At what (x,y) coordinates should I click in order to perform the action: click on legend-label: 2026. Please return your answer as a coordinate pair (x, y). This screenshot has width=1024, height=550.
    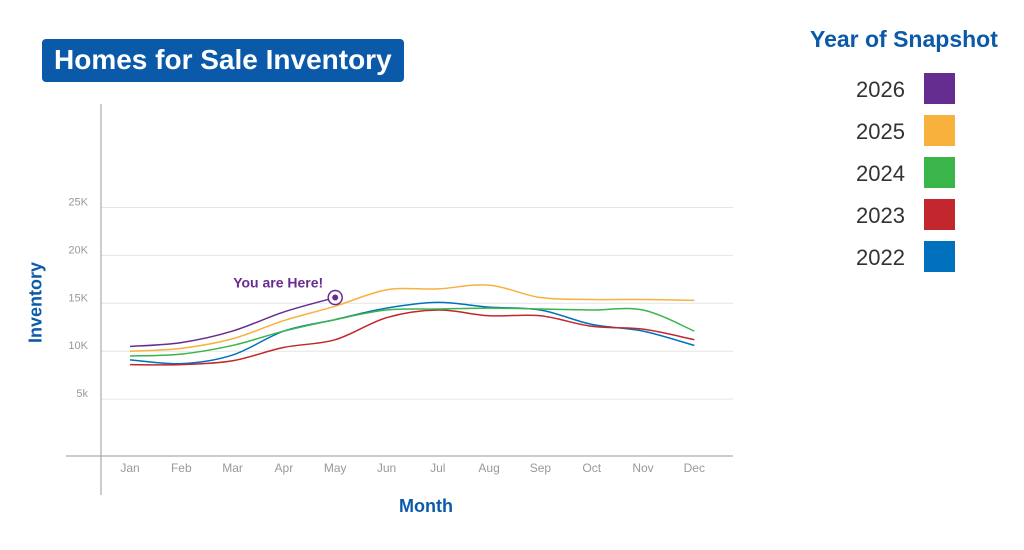
    Looking at the image, I should click on (880, 89).